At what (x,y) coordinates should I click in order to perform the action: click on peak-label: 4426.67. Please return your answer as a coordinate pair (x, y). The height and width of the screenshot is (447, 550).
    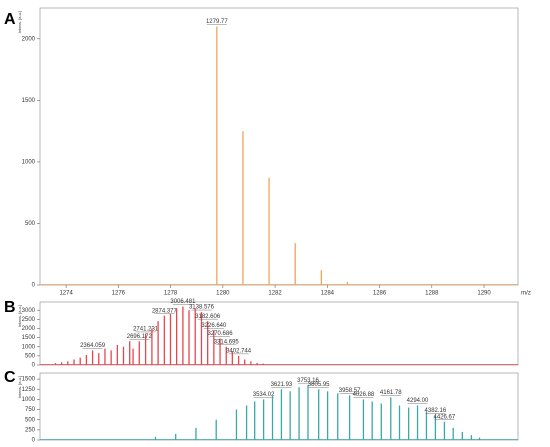
    Looking at the image, I should click on (445, 417).